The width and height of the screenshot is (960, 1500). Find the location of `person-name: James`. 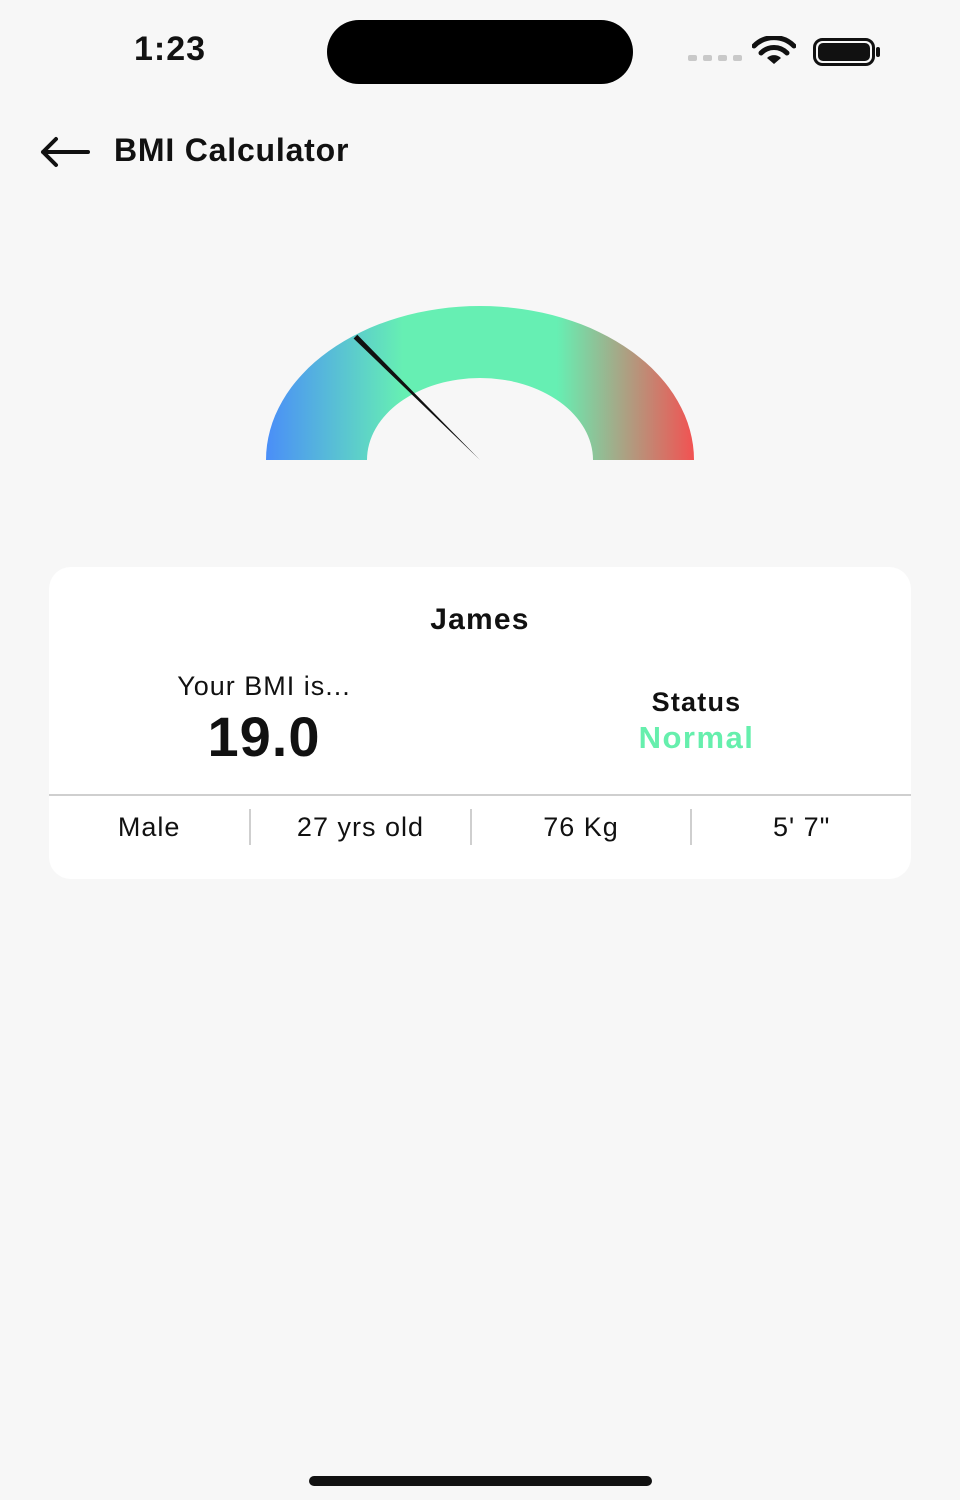

person-name: James is located at coordinates (480, 619).